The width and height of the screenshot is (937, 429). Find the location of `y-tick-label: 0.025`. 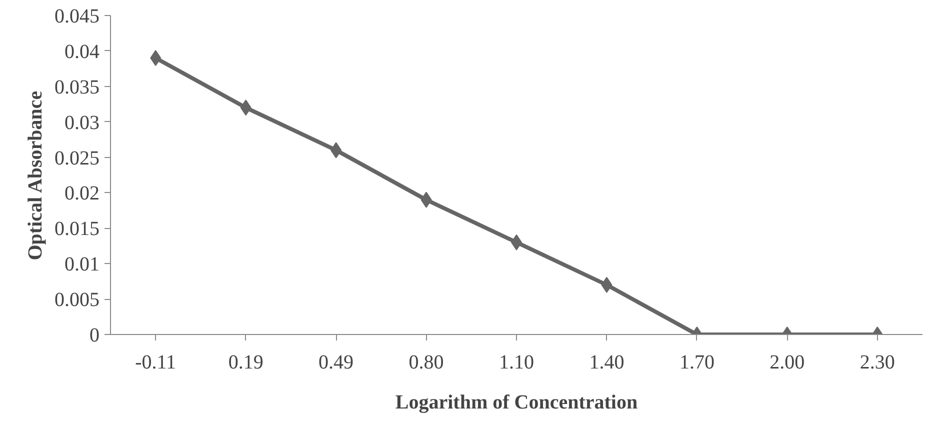

y-tick-label: 0.025 is located at coordinates (77, 158).